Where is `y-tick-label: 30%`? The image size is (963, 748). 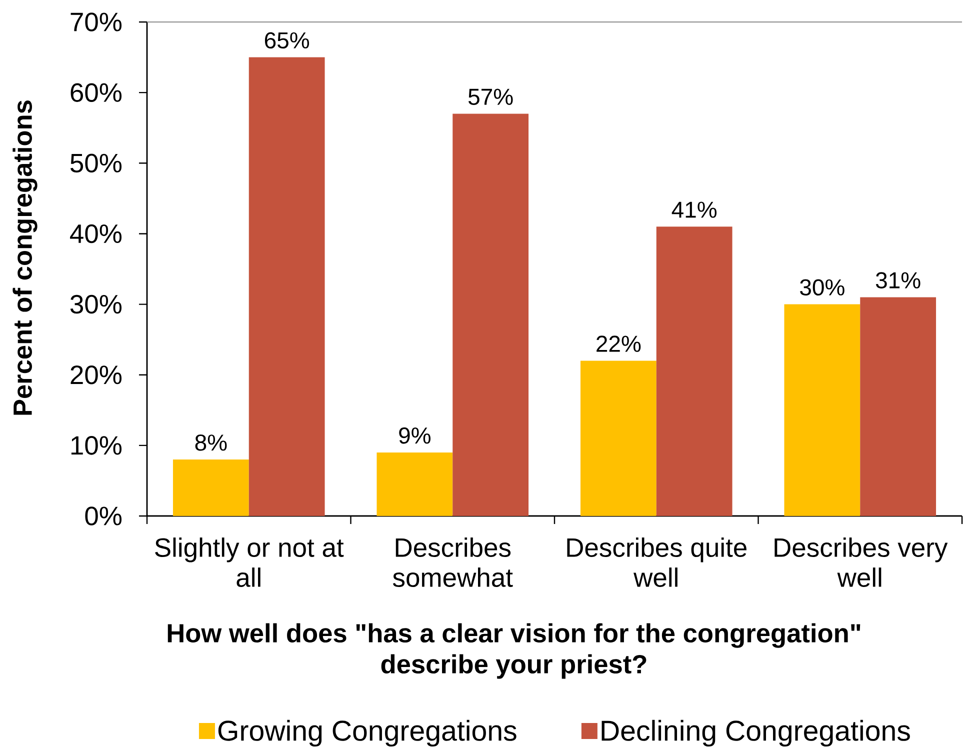
y-tick-label: 30% is located at coordinates (96, 304).